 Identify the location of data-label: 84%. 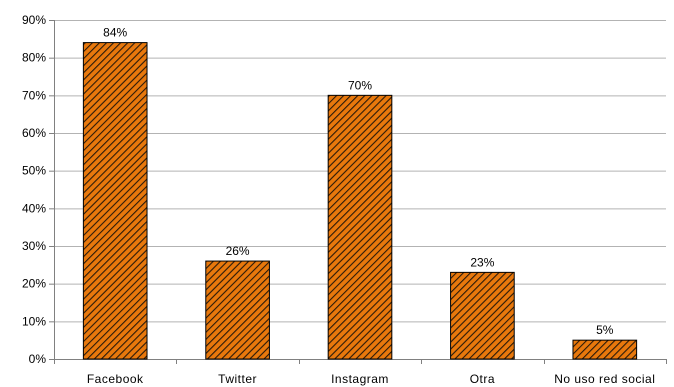
(115, 33).